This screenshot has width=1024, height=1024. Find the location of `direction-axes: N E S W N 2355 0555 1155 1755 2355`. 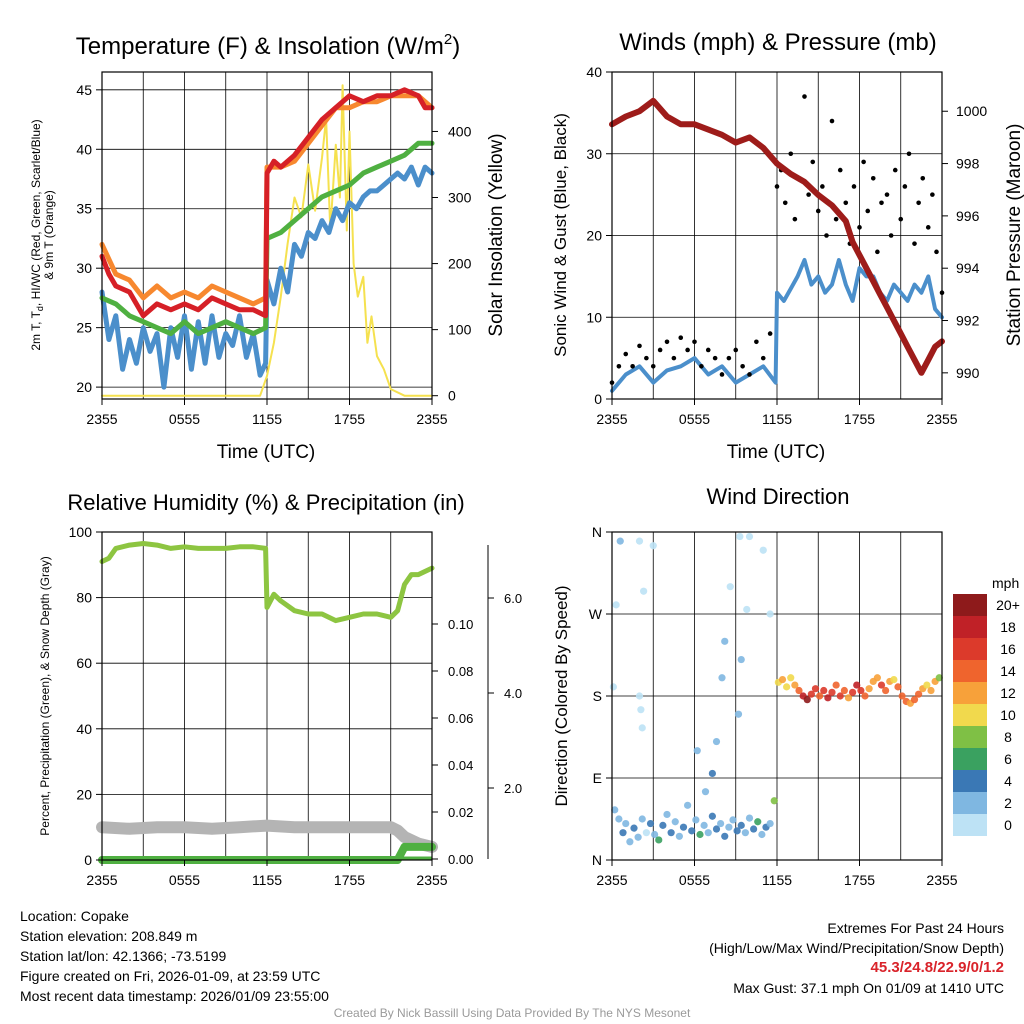

direction-axes: N E S W N 2355 0555 1155 1755 2355 is located at coordinates (773, 706).